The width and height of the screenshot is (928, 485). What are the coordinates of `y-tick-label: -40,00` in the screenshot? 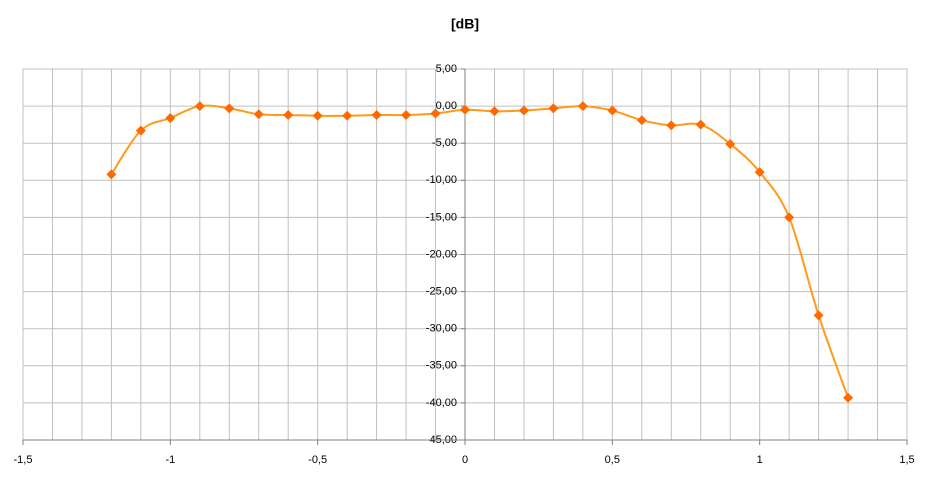 It's located at (441, 403).